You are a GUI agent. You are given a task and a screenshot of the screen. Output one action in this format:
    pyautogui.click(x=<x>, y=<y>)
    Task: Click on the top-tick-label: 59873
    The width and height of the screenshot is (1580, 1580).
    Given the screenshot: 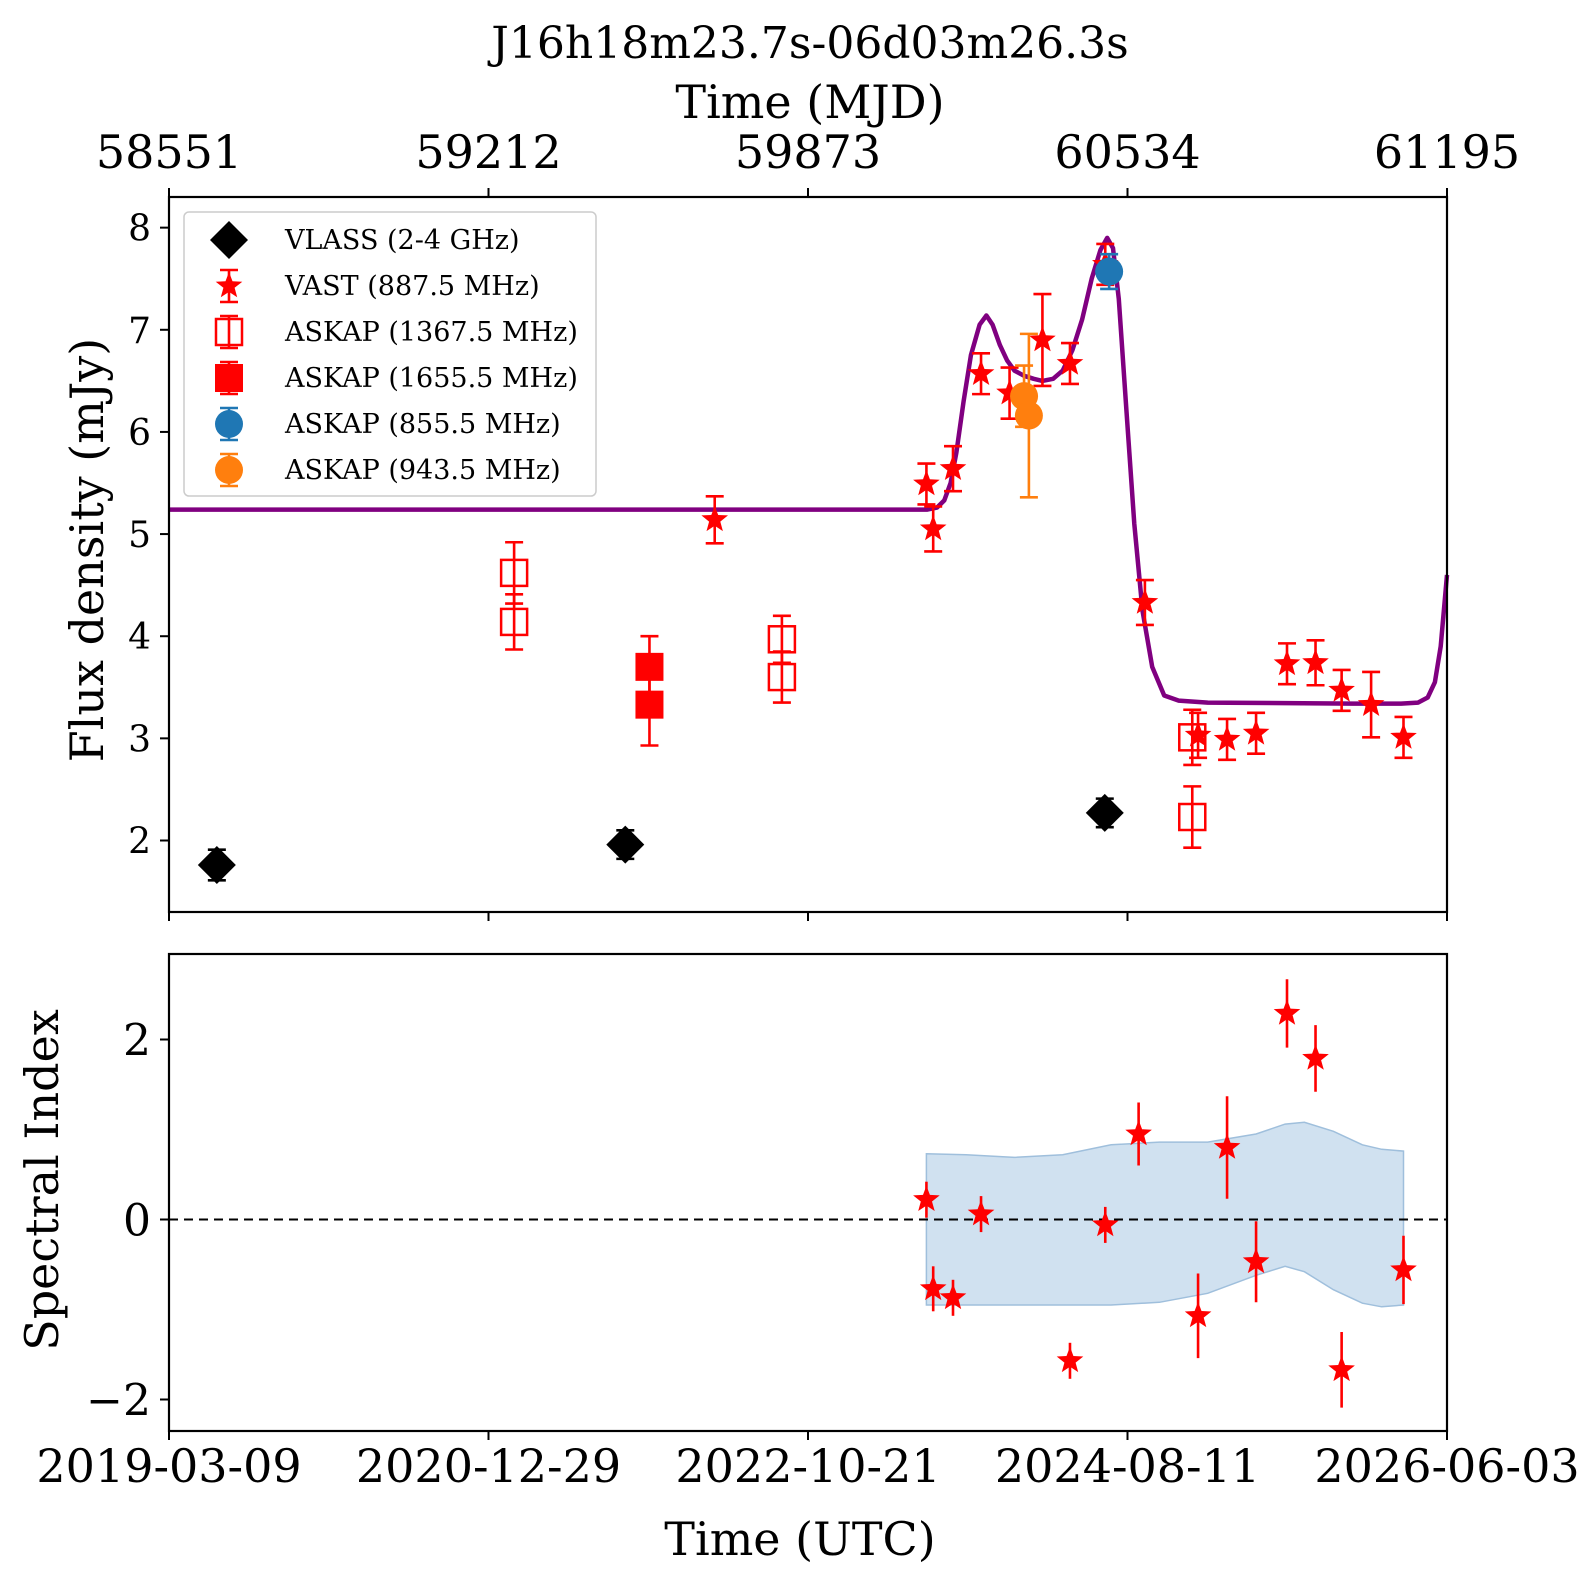 What is the action you would take?
    pyautogui.click(x=808, y=152)
    